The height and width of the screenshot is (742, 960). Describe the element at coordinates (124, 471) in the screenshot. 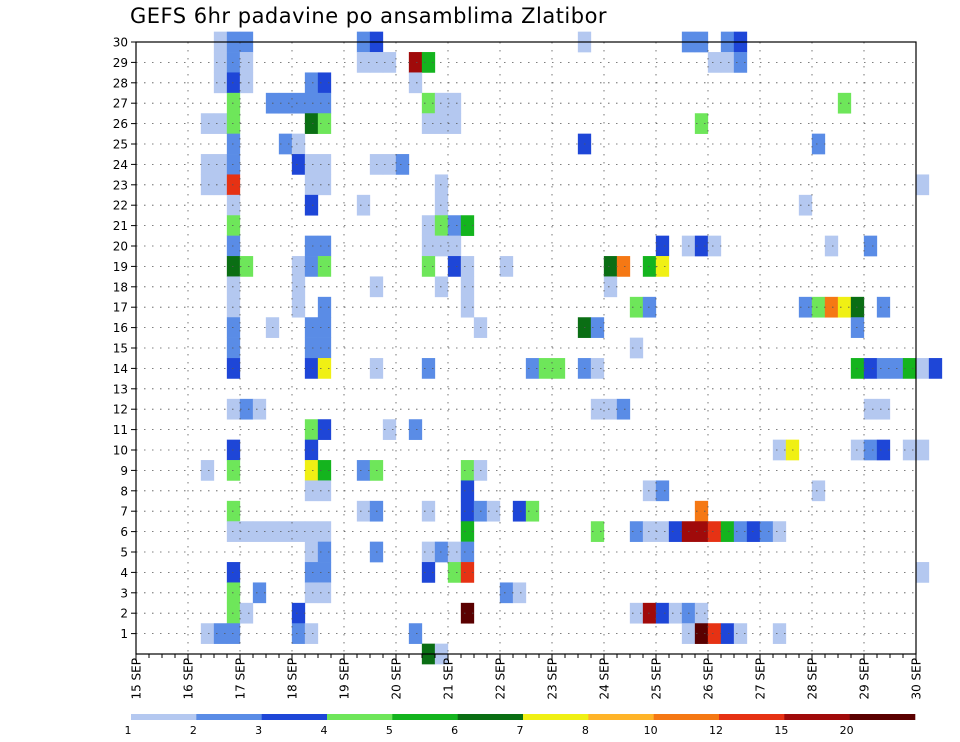

I see `y-tick-label: 9` at that location.